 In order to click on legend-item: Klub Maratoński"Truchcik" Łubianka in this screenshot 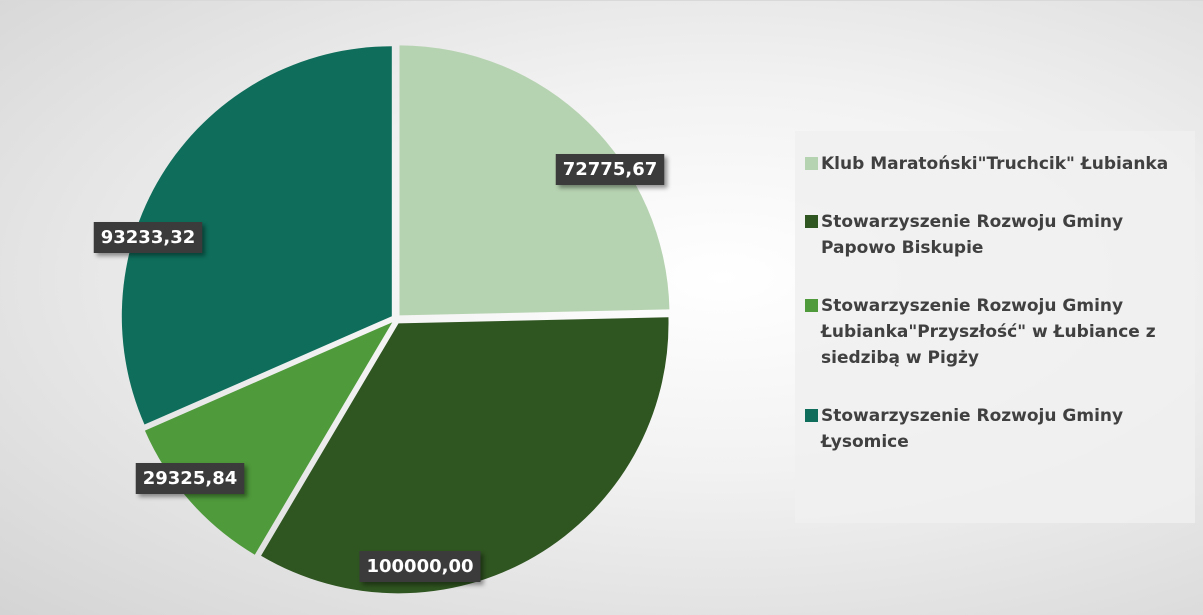, I will do `click(996, 164)`.